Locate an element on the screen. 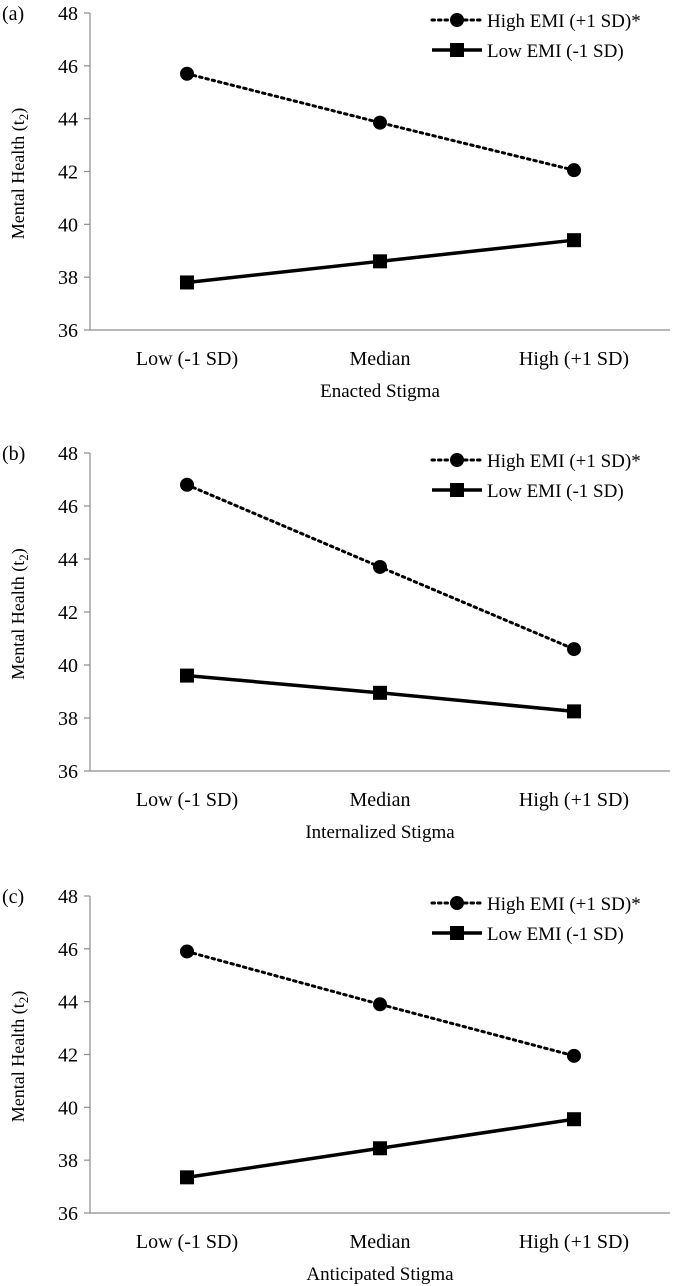  x-axis-title: Enacted Stigma is located at coordinates (380, 391).